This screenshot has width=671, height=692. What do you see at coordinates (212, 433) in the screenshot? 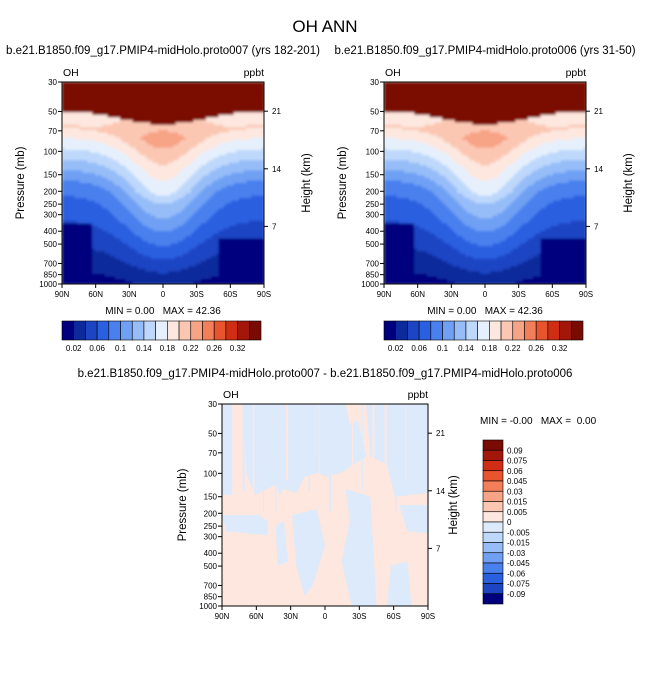
I see `panel-c-y-tick-label: 50` at bounding box center [212, 433].